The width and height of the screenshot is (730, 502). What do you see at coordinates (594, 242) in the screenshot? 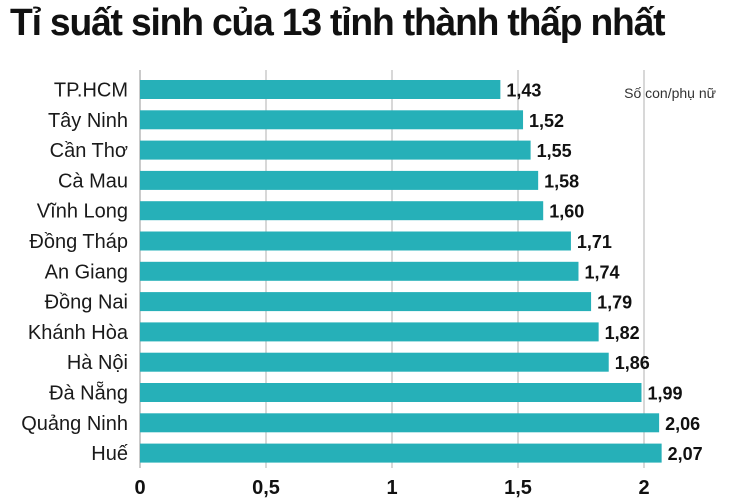
I see `value-label: 1,71` at bounding box center [594, 242].